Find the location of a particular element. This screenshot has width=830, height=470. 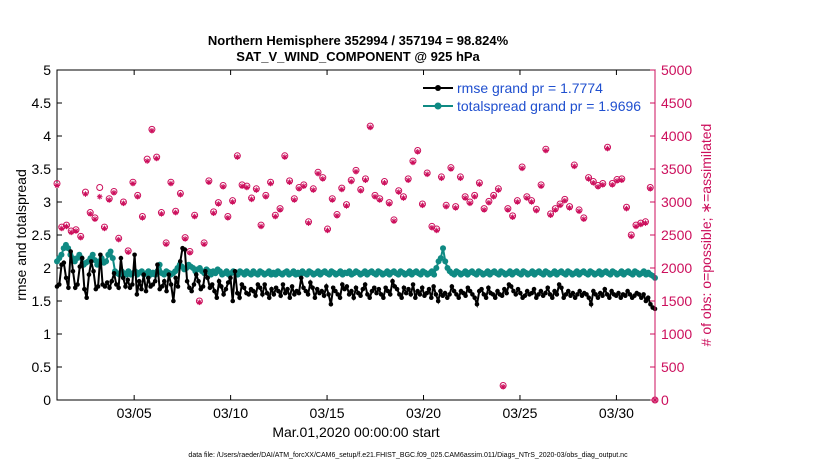

legend-rmse-label: rmse grand pr = 1.7774 is located at coordinates (530, 88).